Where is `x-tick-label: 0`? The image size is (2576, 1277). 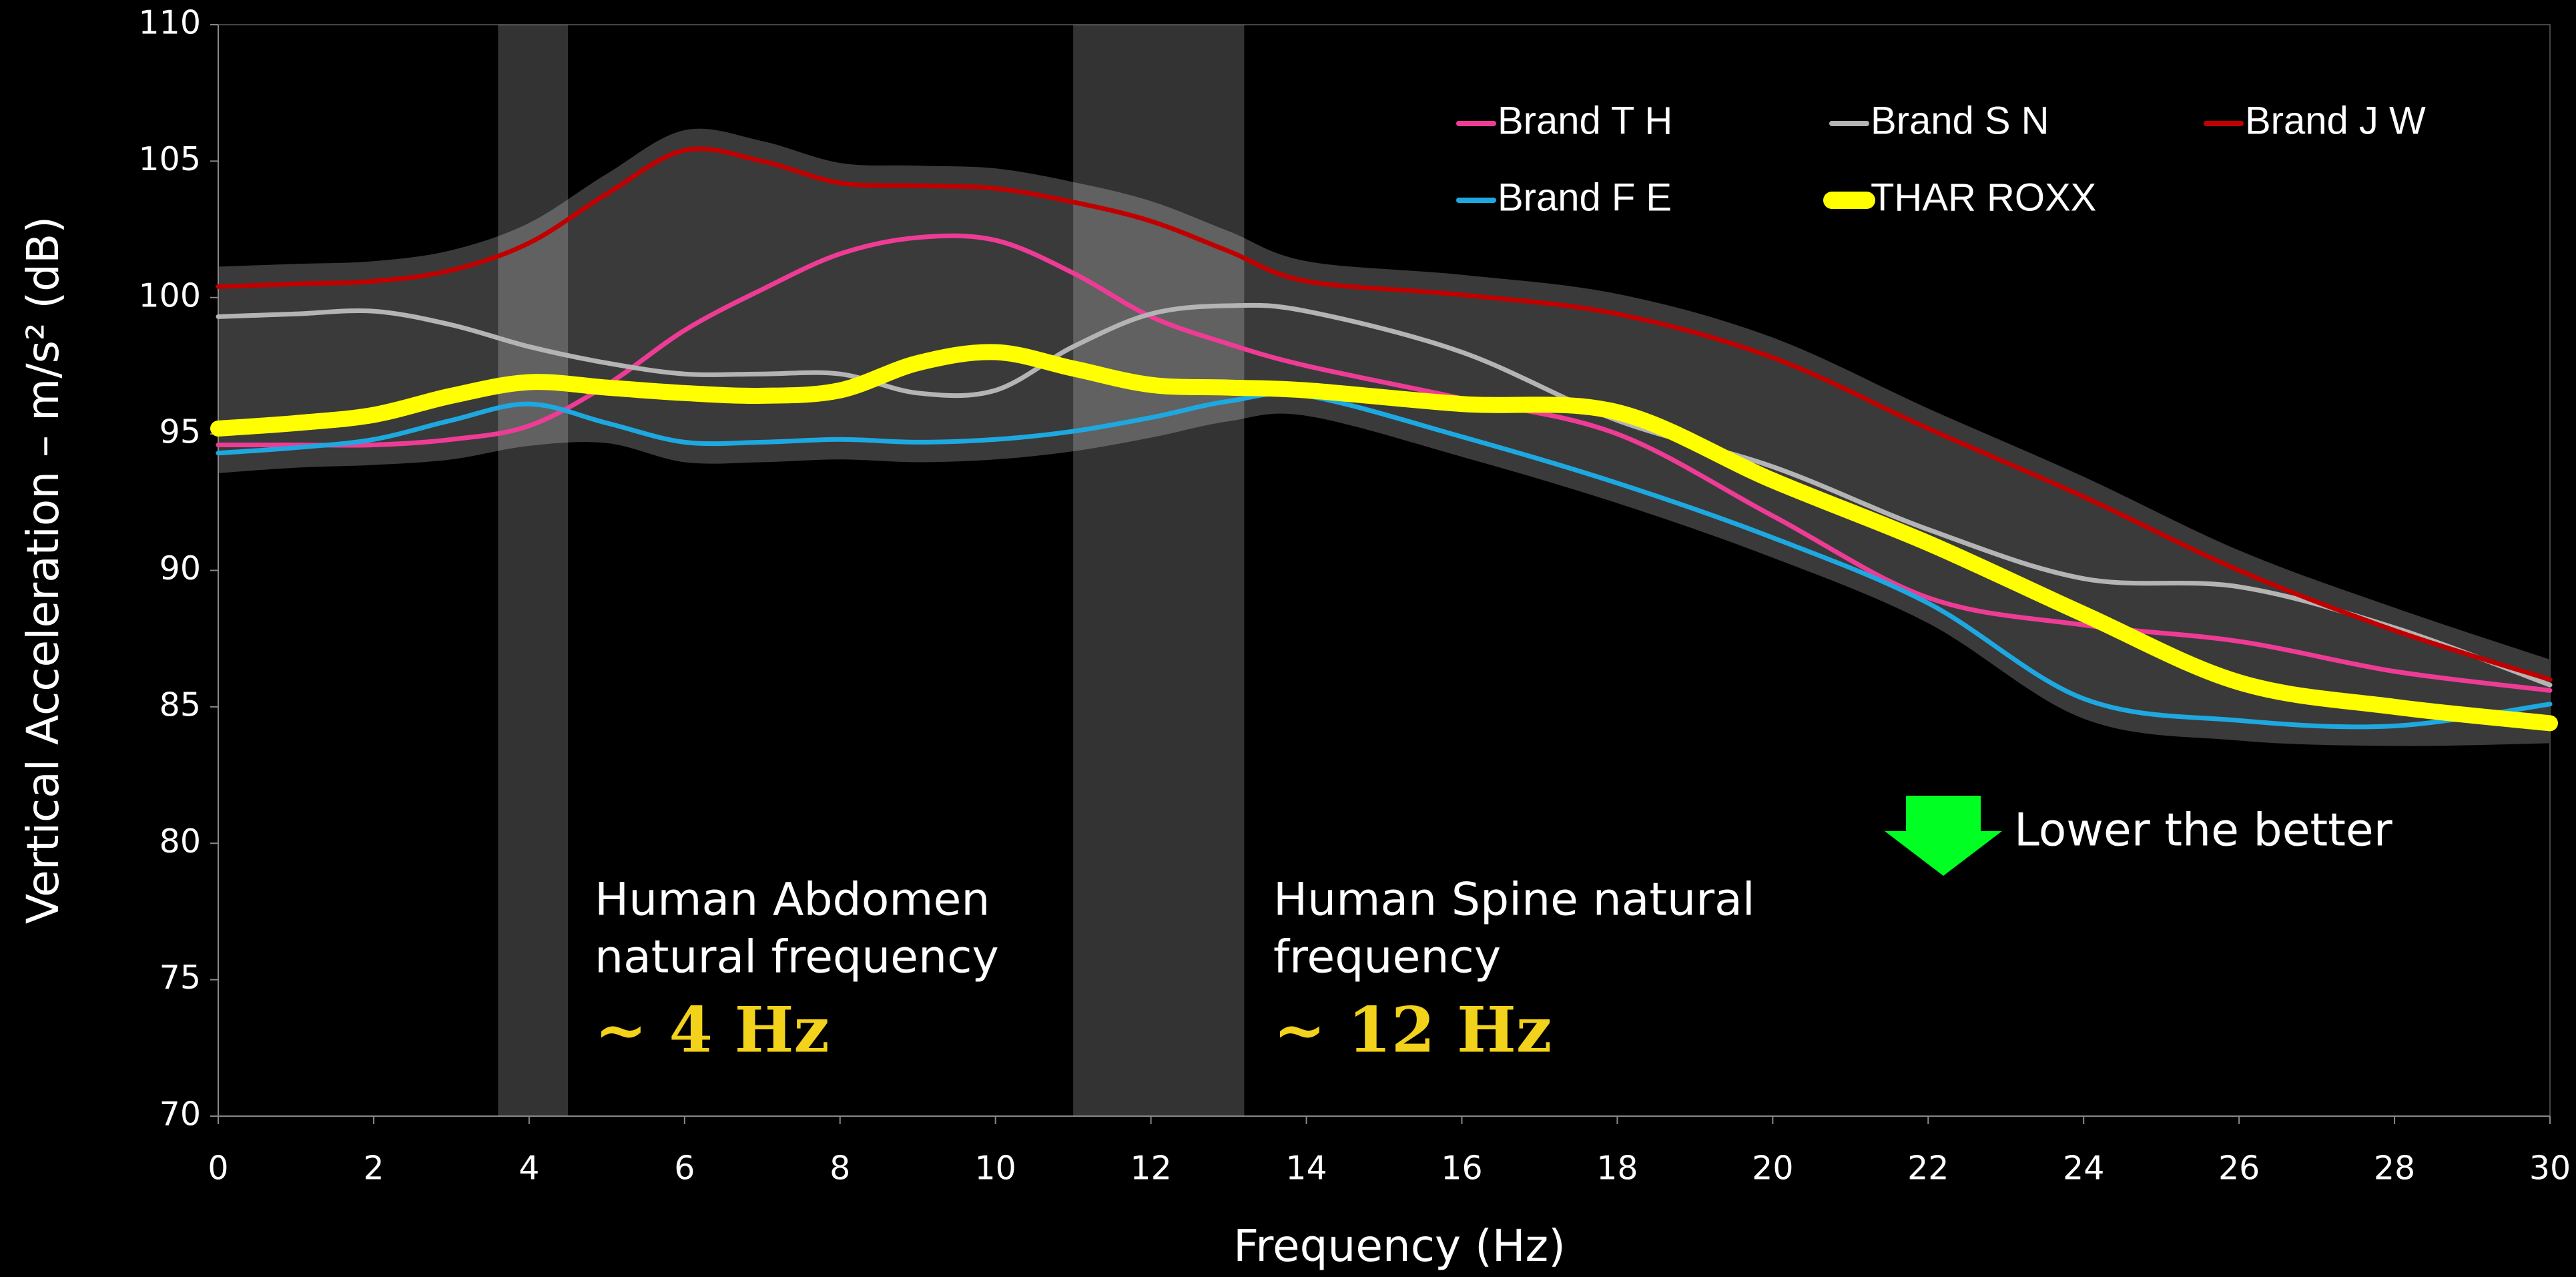
x-tick-label: 0 is located at coordinates (218, 1169).